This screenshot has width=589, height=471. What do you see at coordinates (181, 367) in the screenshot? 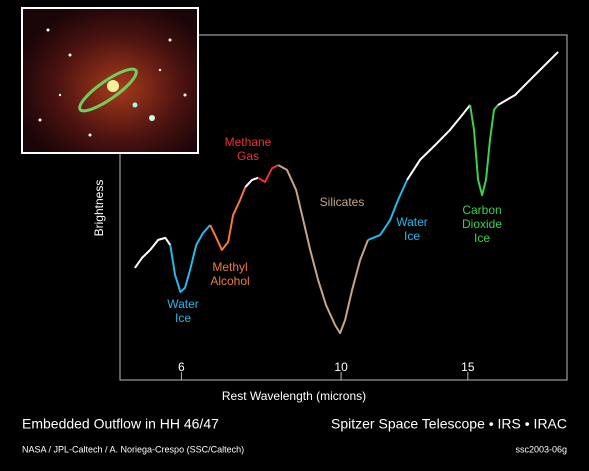
I see `x-tick-label: 6` at bounding box center [181, 367].